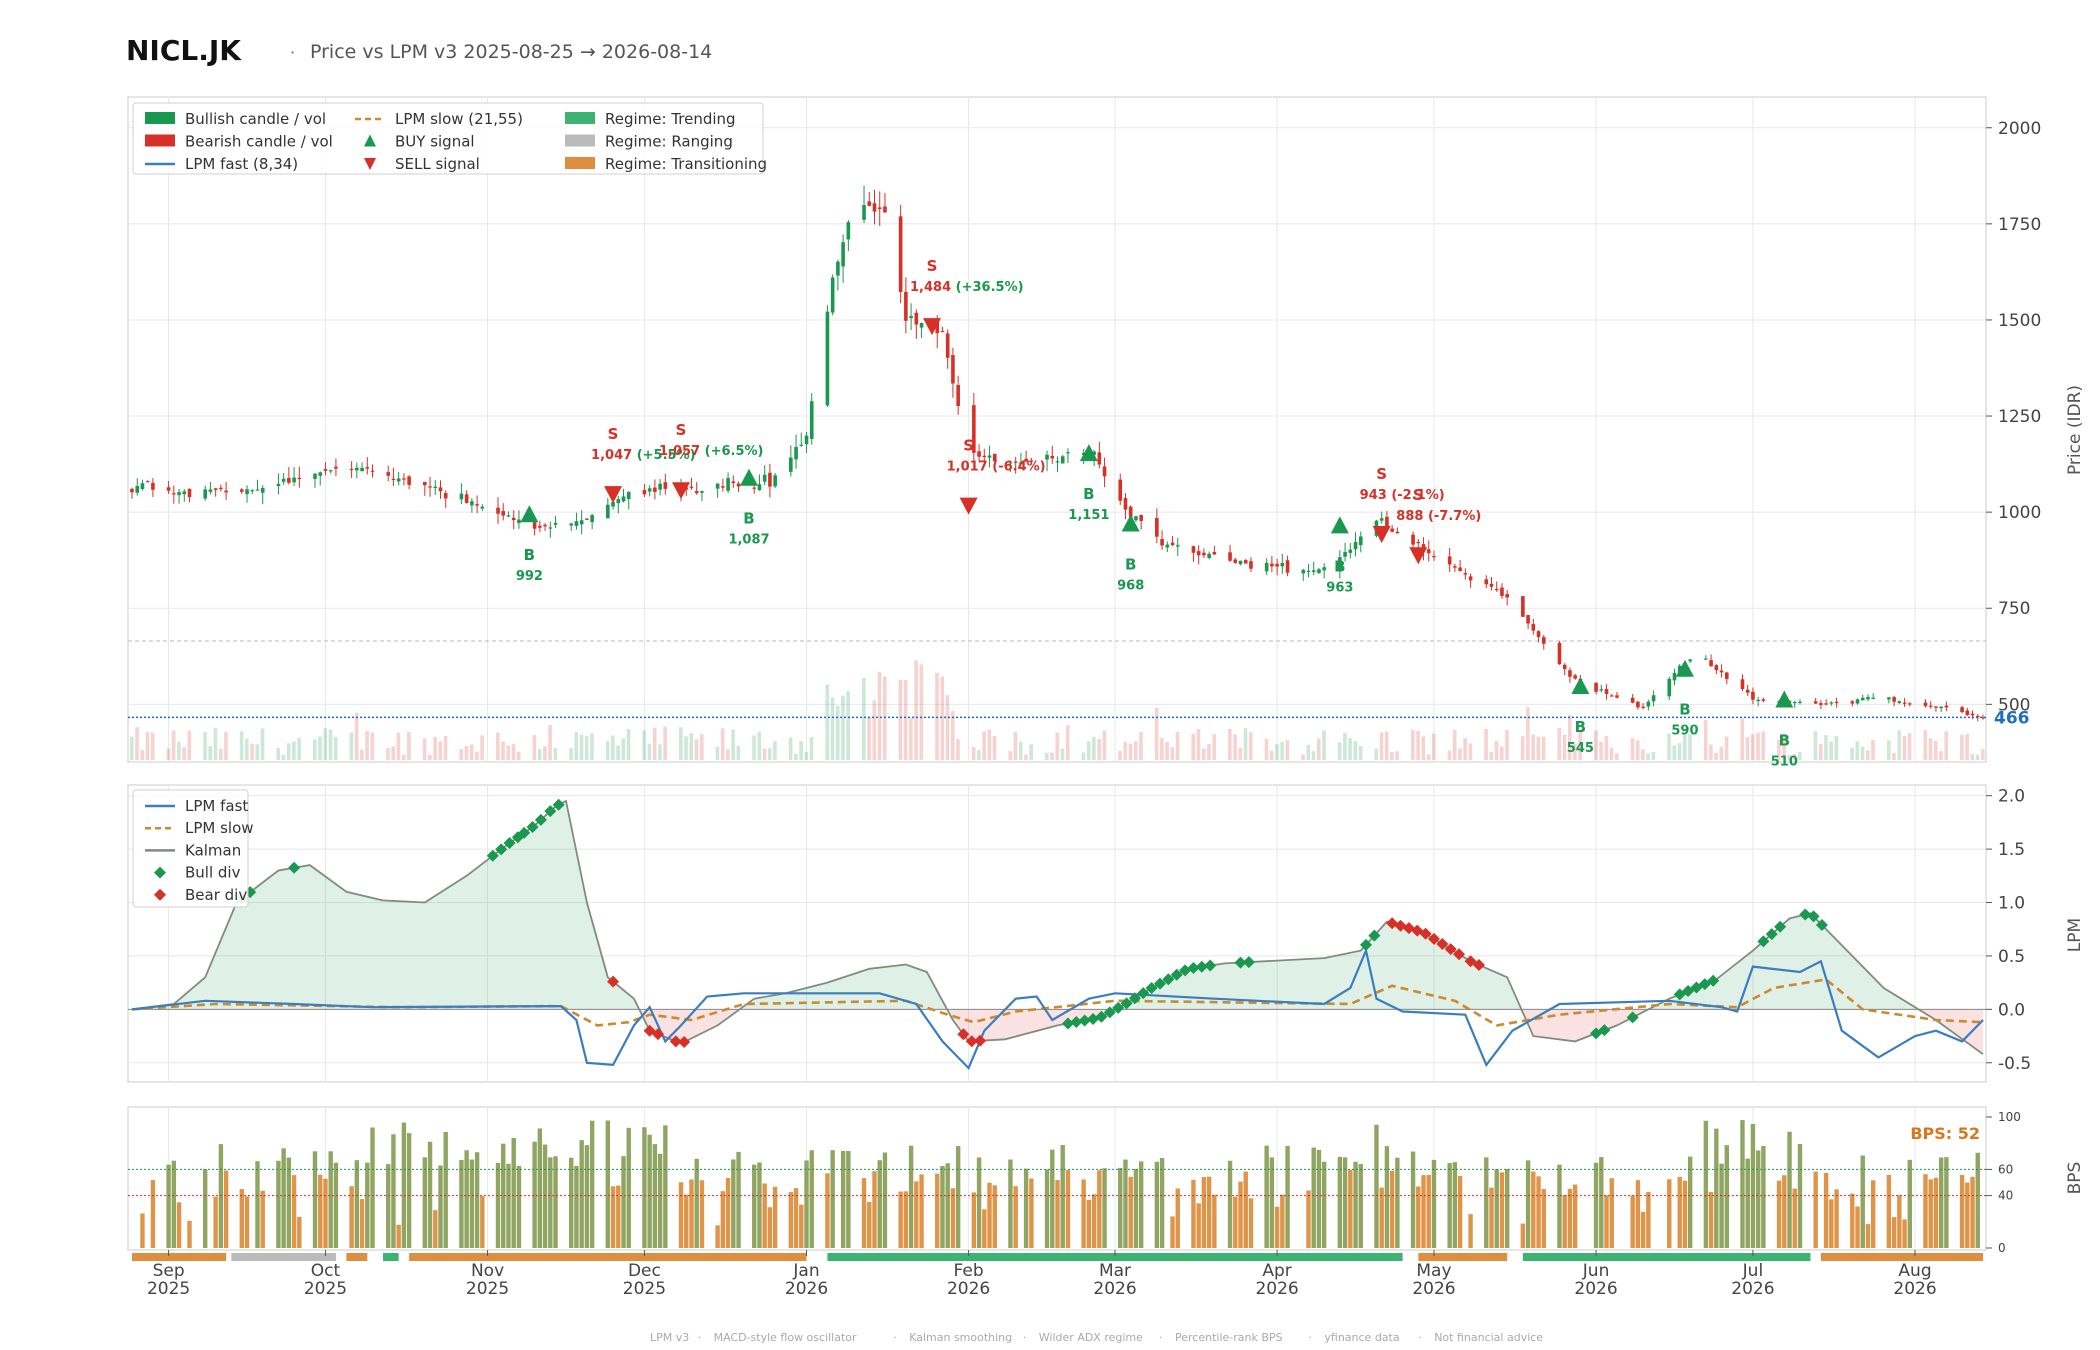 Image resolution: width=2100 pixels, height=1350 pixels. I want to click on lpm-fast-line, so click(1057, 1008).